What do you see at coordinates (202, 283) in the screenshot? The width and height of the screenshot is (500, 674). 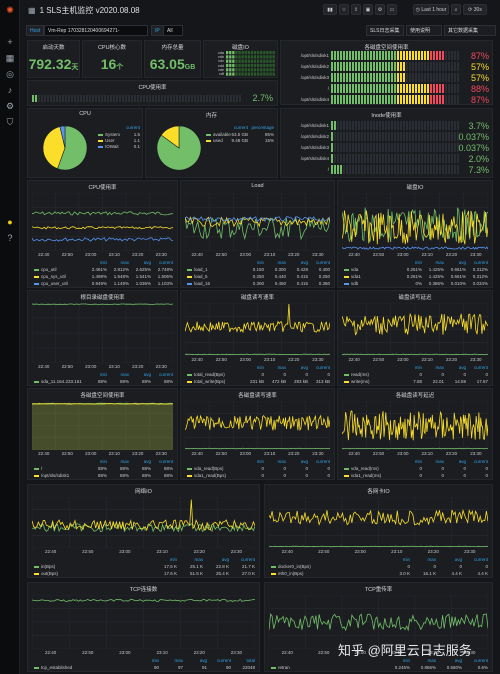 I see `legend-name: load_15` at bounding box center [202, 283].